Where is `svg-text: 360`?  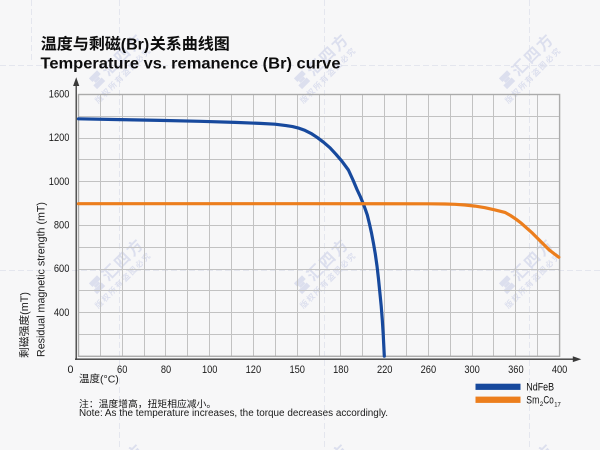 svg-text: 360 is located at coordinates (516, 370).